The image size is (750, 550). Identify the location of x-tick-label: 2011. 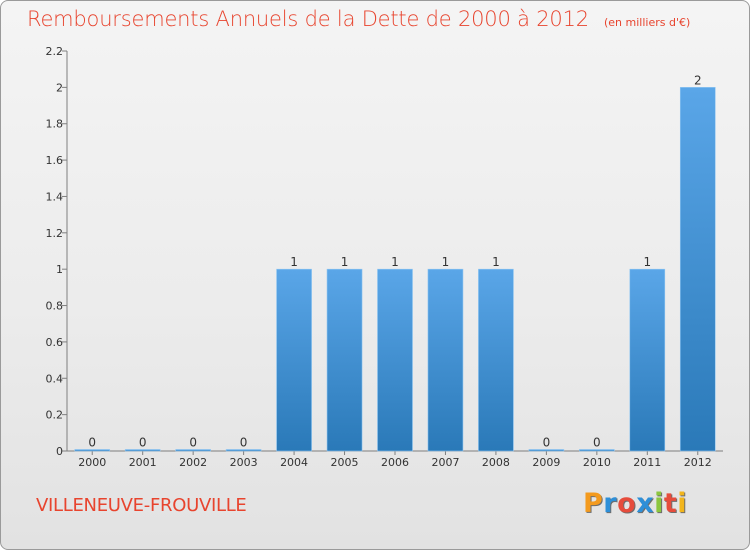
(647, 462).